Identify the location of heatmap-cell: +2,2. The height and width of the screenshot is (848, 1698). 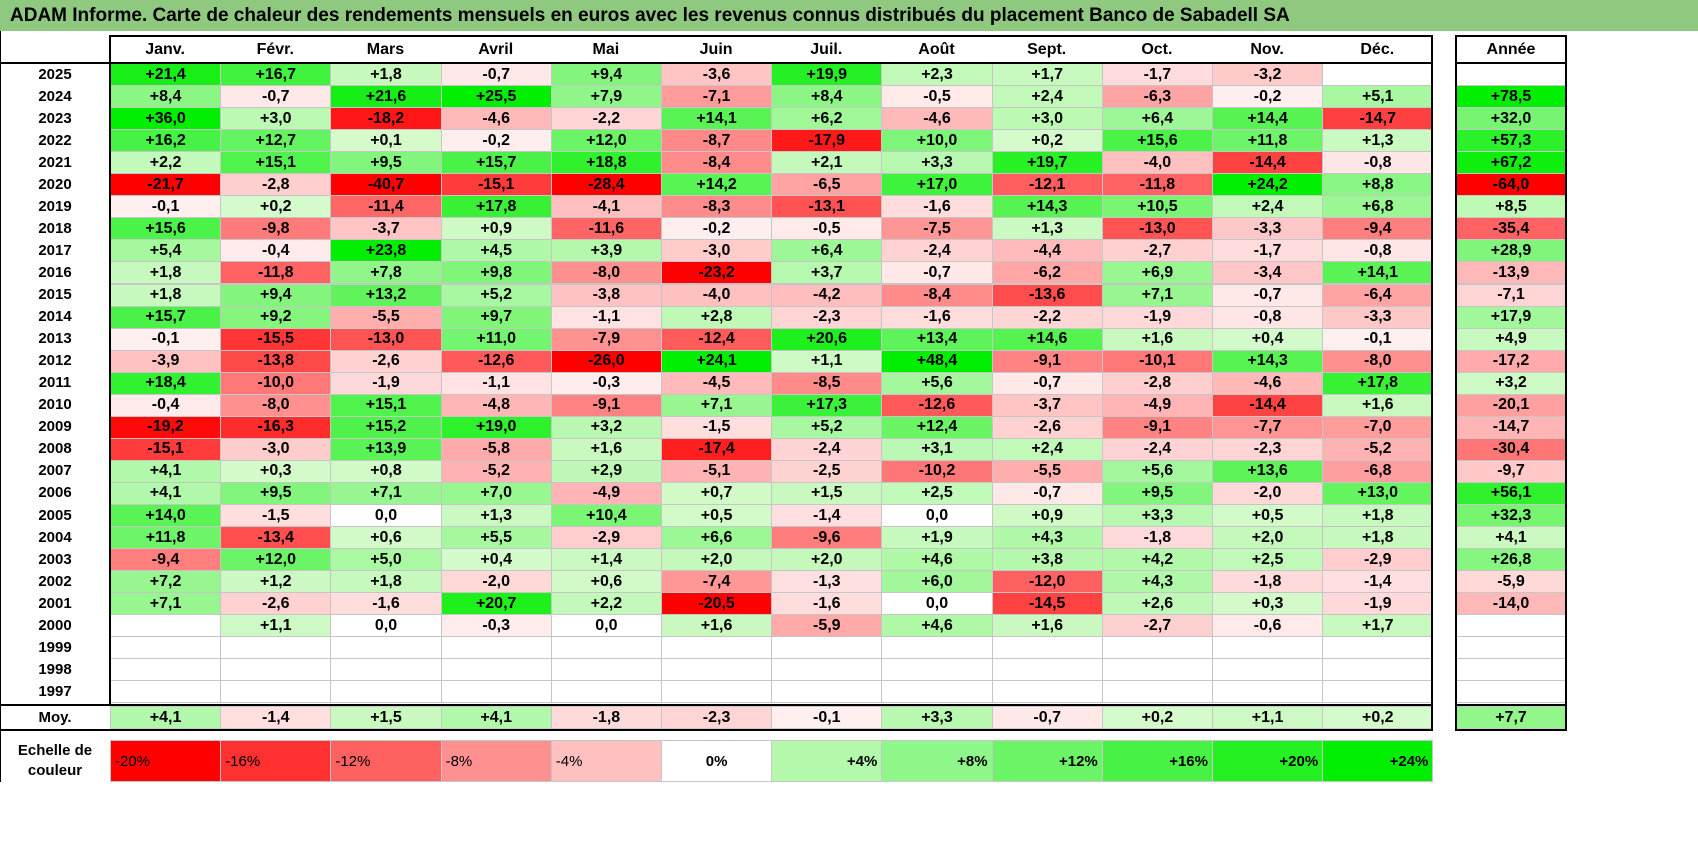
(166, 163).